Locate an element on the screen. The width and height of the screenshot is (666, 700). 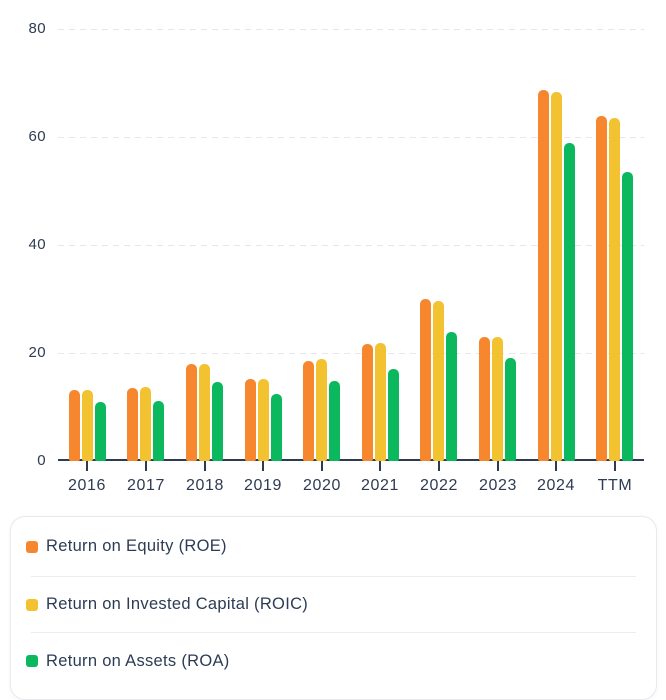
bar-group-2018 is located at coordinates (204, 245).